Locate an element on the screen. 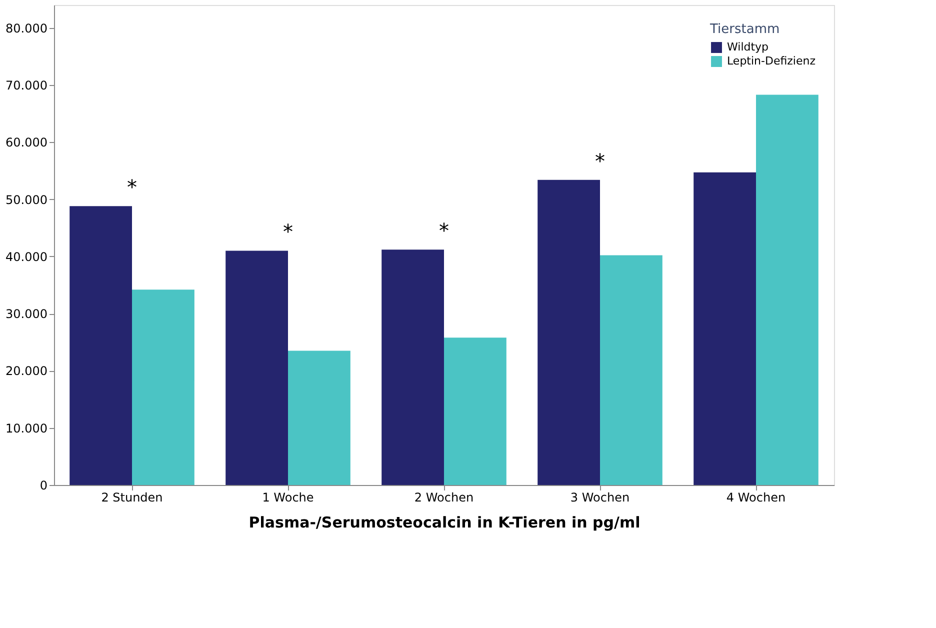 The width and height of the screenshot is (936, 628). y-tick-label: 40.000 is located at coordinates (27, 257).